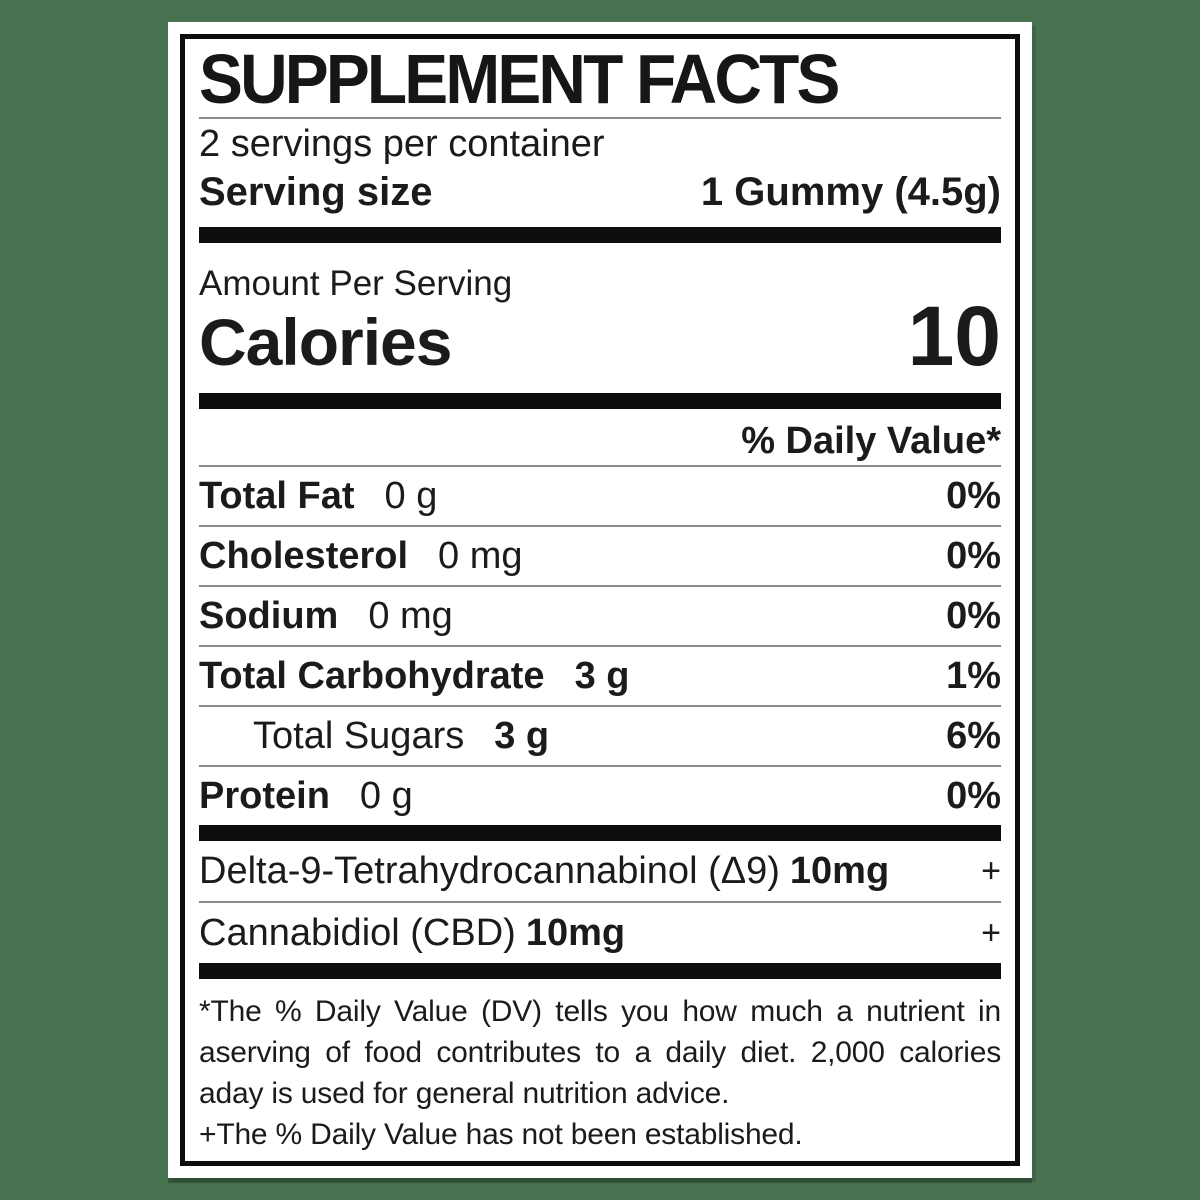  Describe the element at coordinates (325, 342) in the screenshot. I see `calories-label: Calories` at that location.